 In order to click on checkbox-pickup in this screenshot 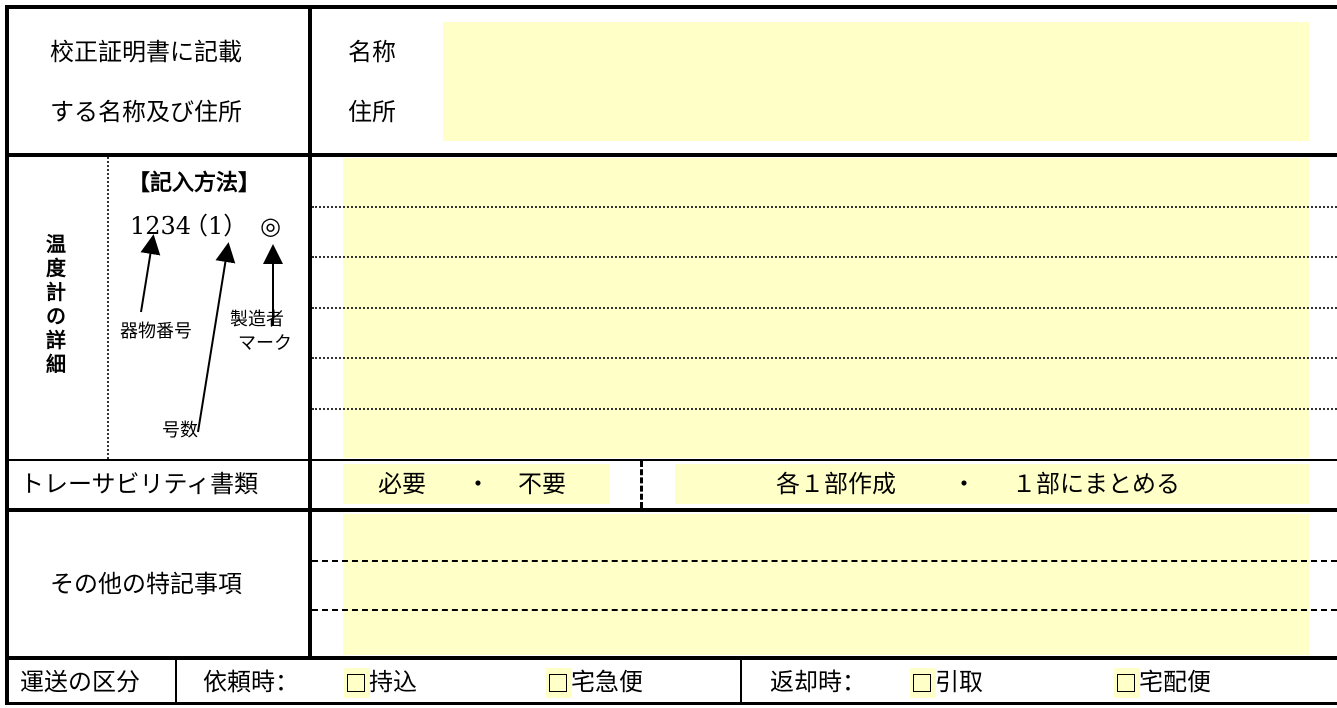, I will do `click(922, 683)`.